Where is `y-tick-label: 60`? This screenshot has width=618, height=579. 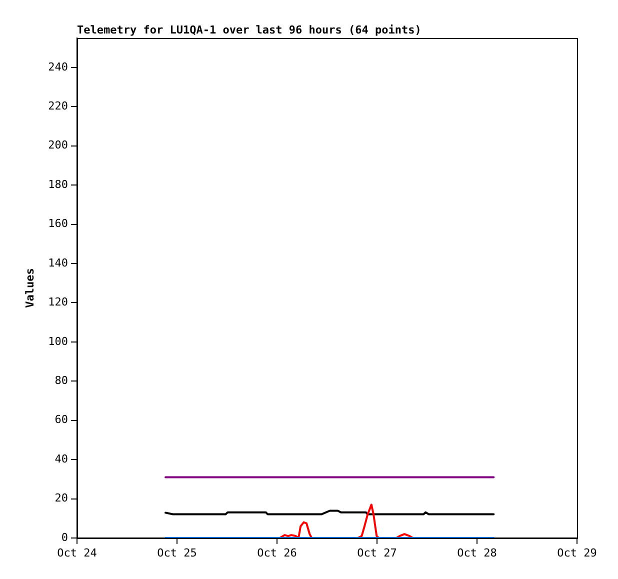
y-tick-label: 60 is located at coordinates (61, 419).